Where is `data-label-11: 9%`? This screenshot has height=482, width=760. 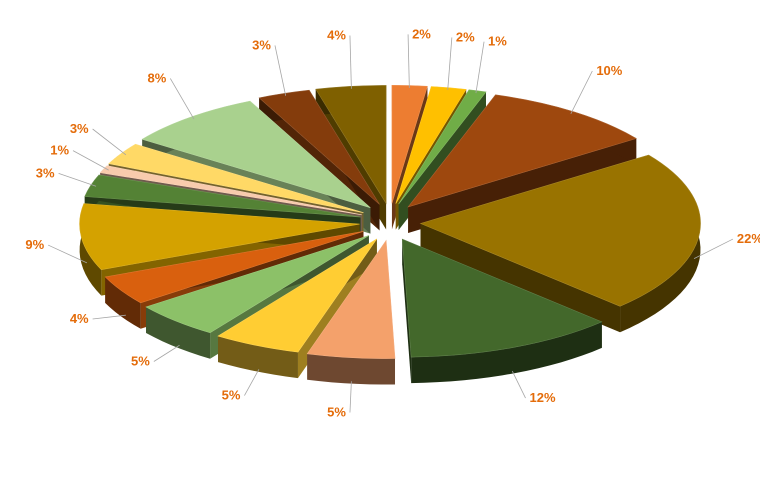
data-label-11: 9% is located at coordinates (34, 244).